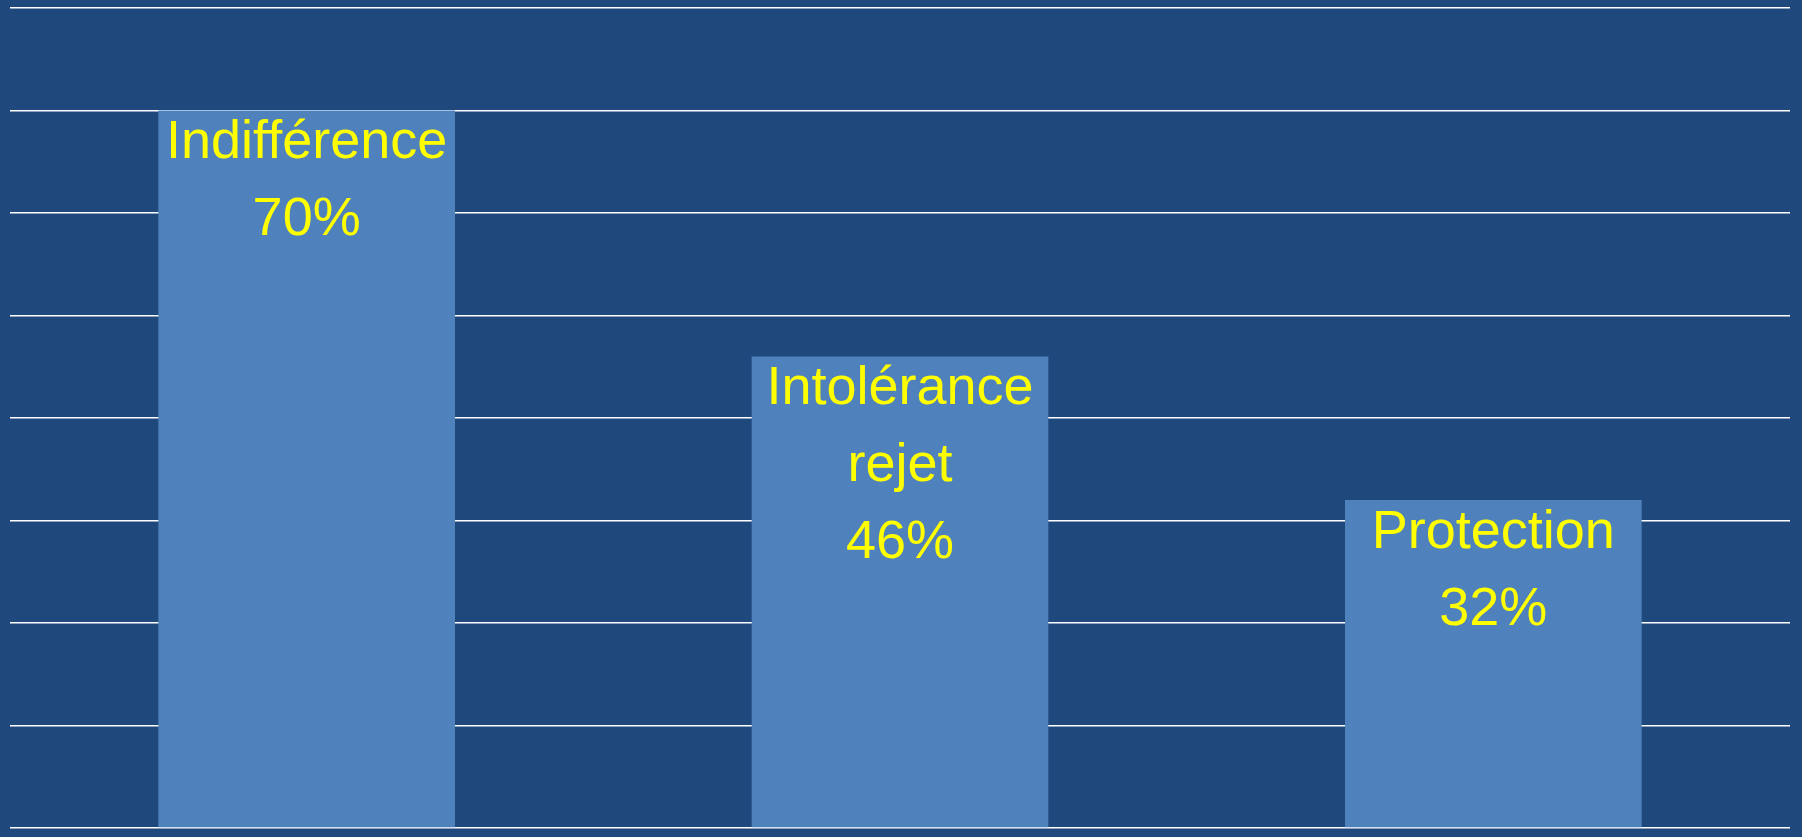 Image resolution: width=1802 pixels, height=837 pixels. What do you see at coordinates (900, 538) in the screenshot?
I see `data-label: 46%` at bounding box center [900, 538].